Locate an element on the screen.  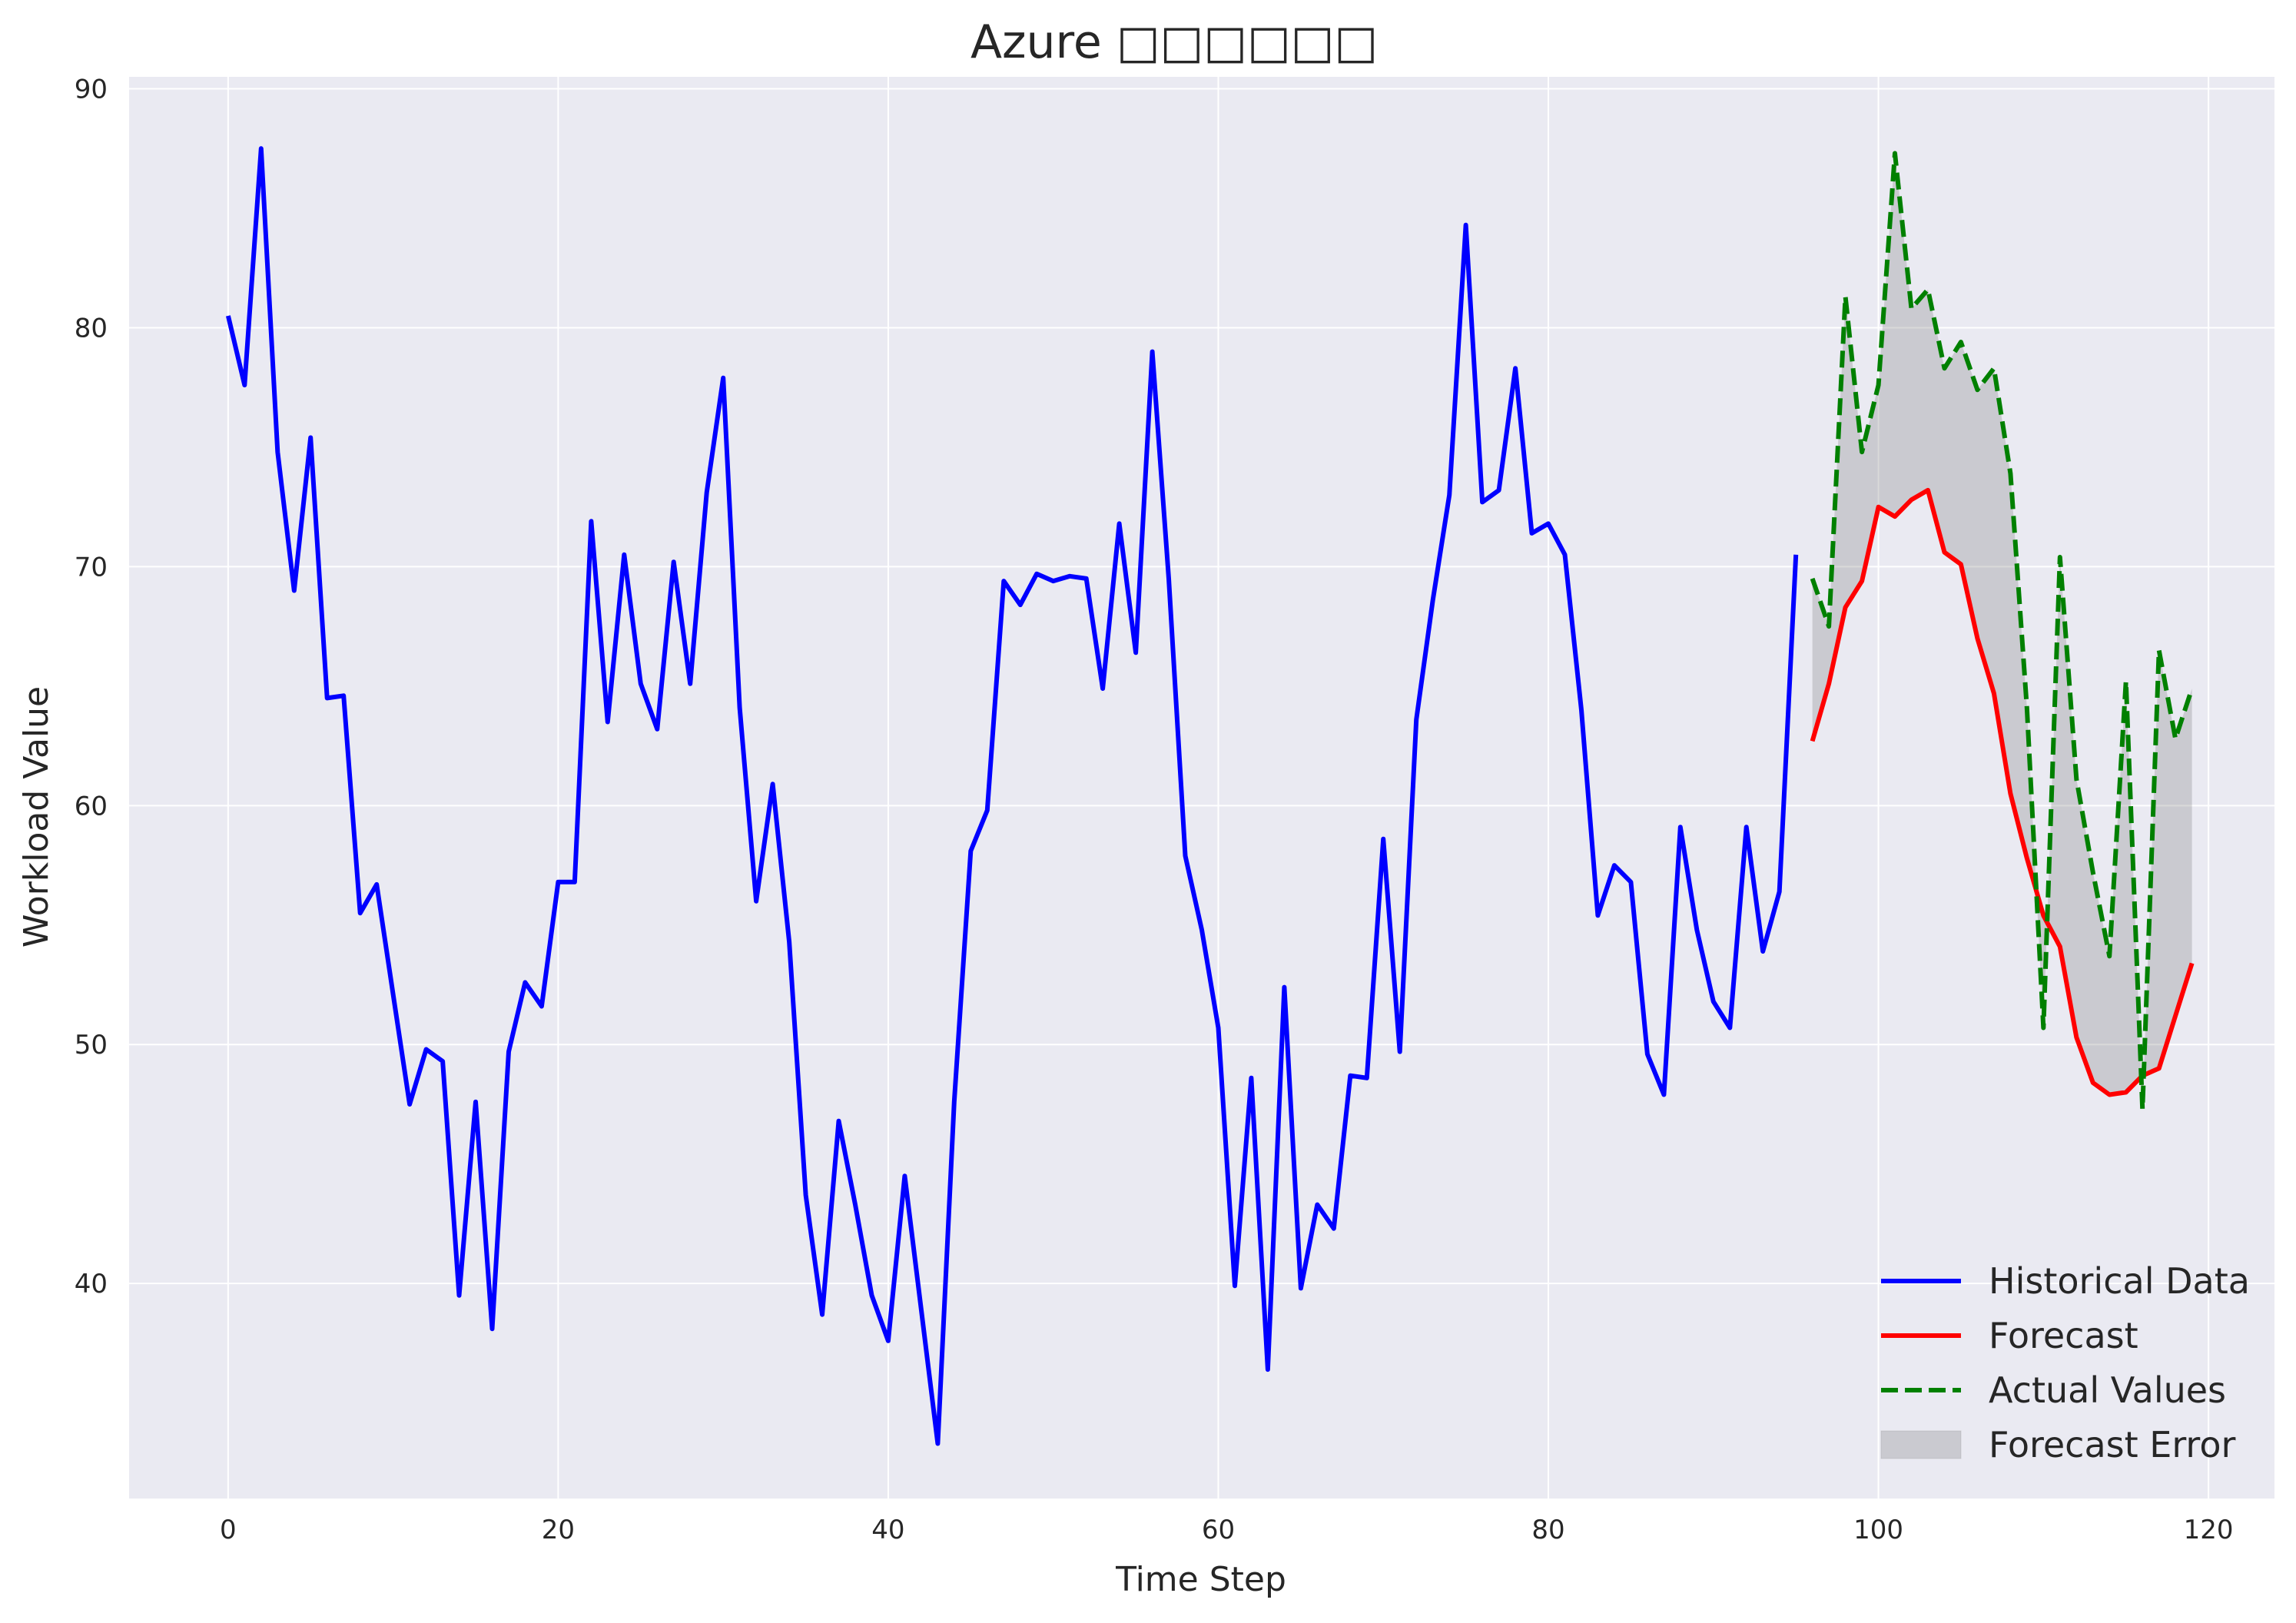
y-tick-label: 70 is located at coordinates (91, 567).